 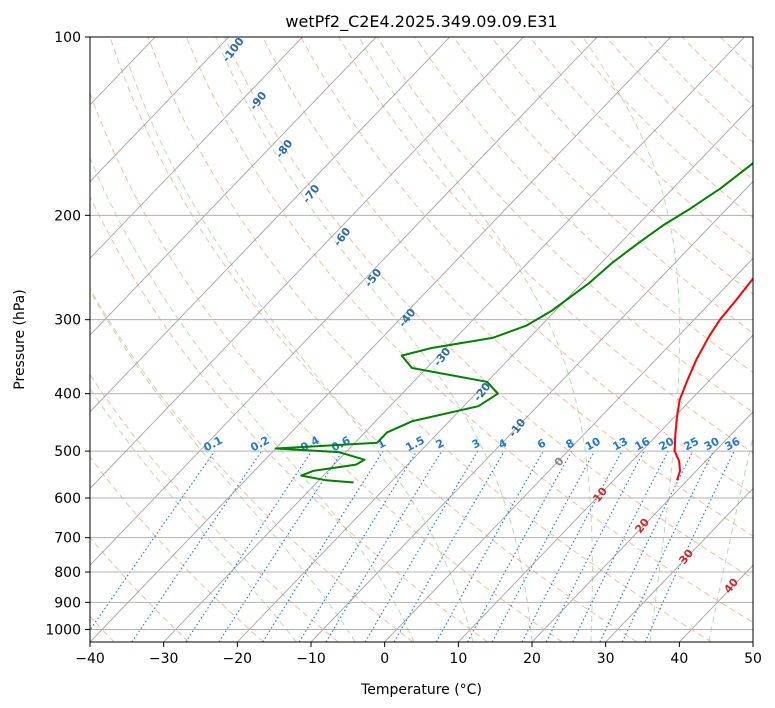 What do you see at coordinates (593, 444) in the screenshot?
I see `mixing-ratio-label: 10` at bounding box center [593, 444].